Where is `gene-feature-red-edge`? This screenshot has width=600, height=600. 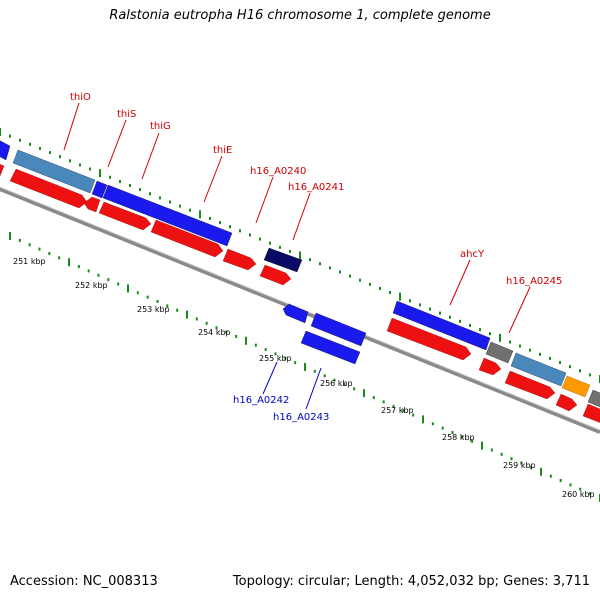
gene-feature-red-edge is located at coordinates (2, 169).